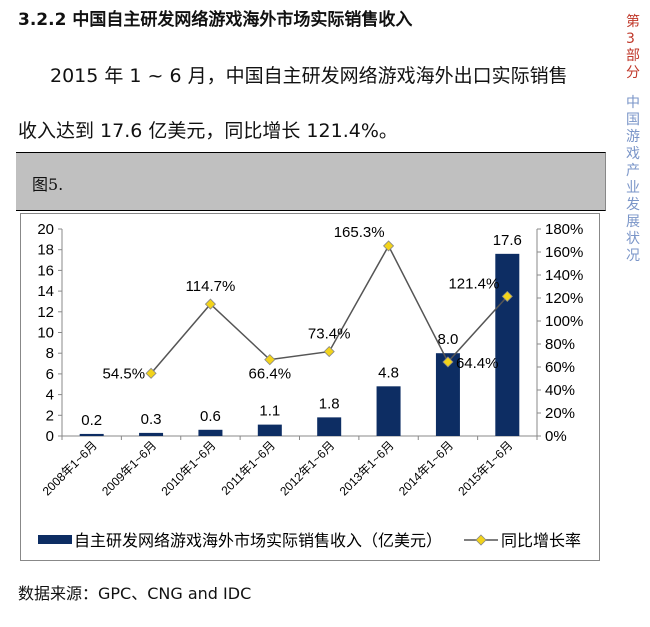 The width and height of the screenshot is (650, 627). Describe the element at coordinates (560, 367) in the screenshot. I see `right-tick-label: 60%` at that location.